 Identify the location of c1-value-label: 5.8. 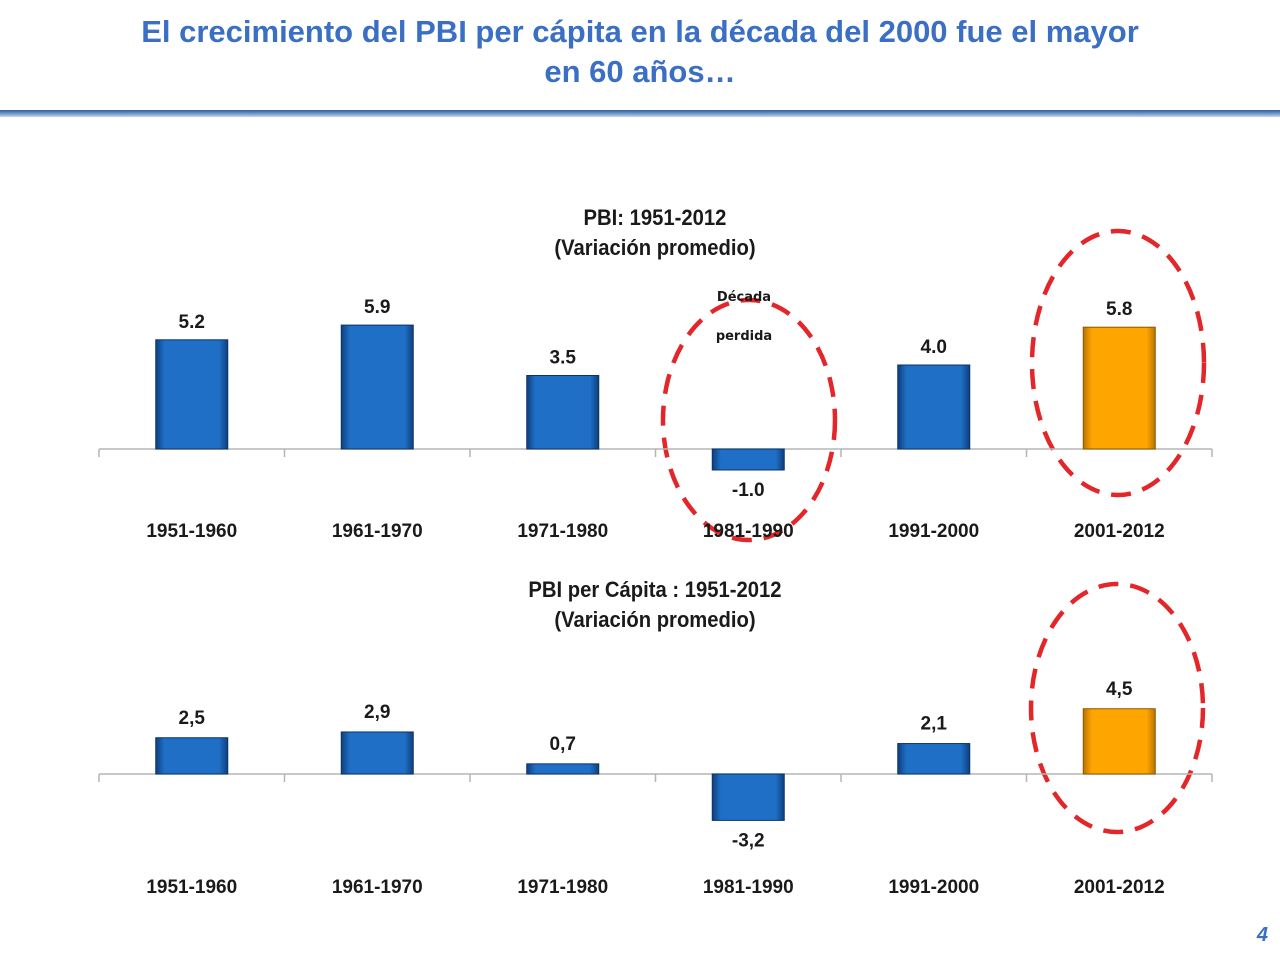
(1119, 309).